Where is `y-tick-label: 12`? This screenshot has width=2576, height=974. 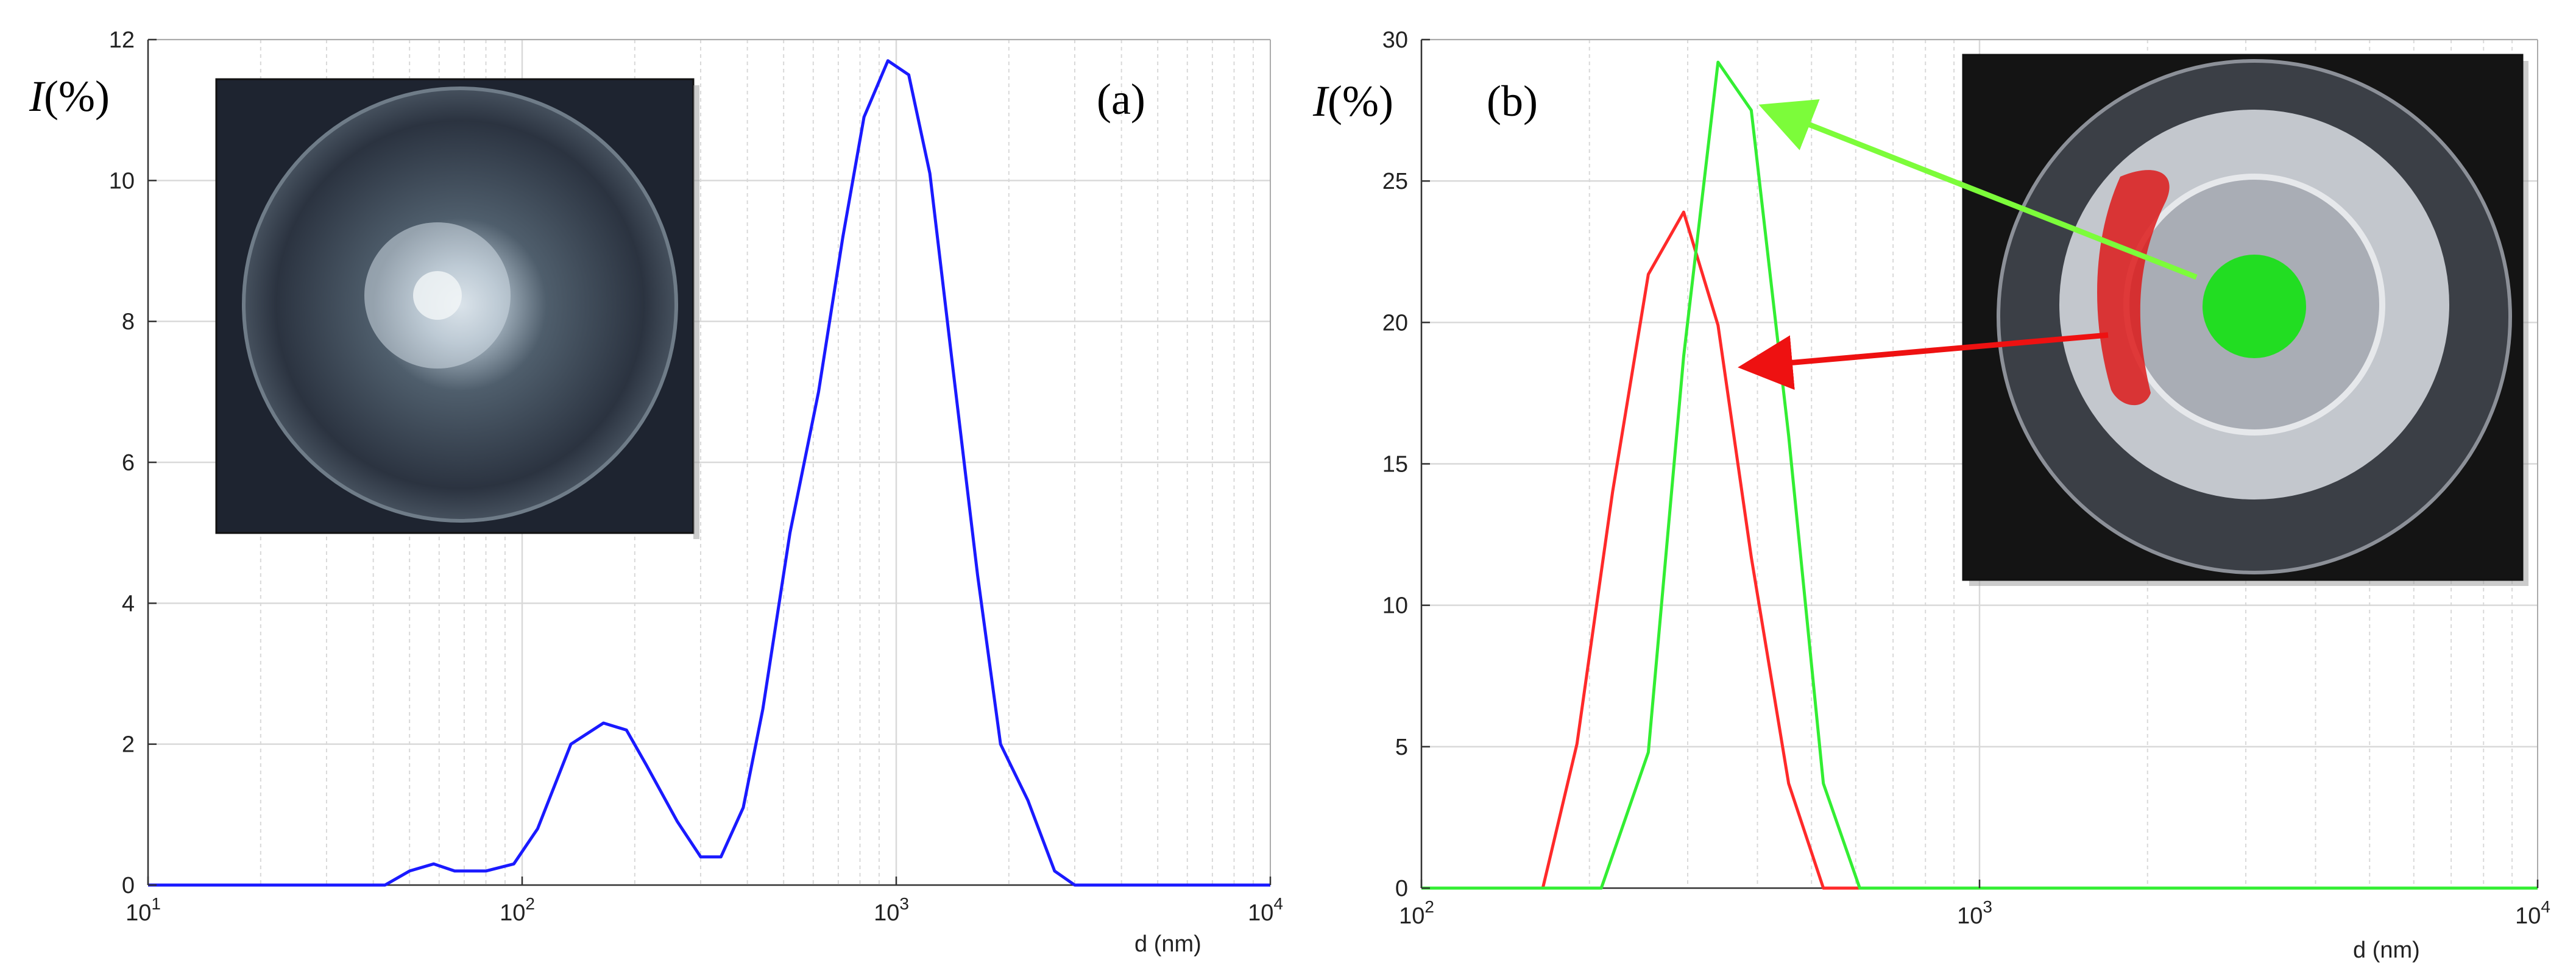
y-tick-label: 12 is located at coordinates (122, 40).